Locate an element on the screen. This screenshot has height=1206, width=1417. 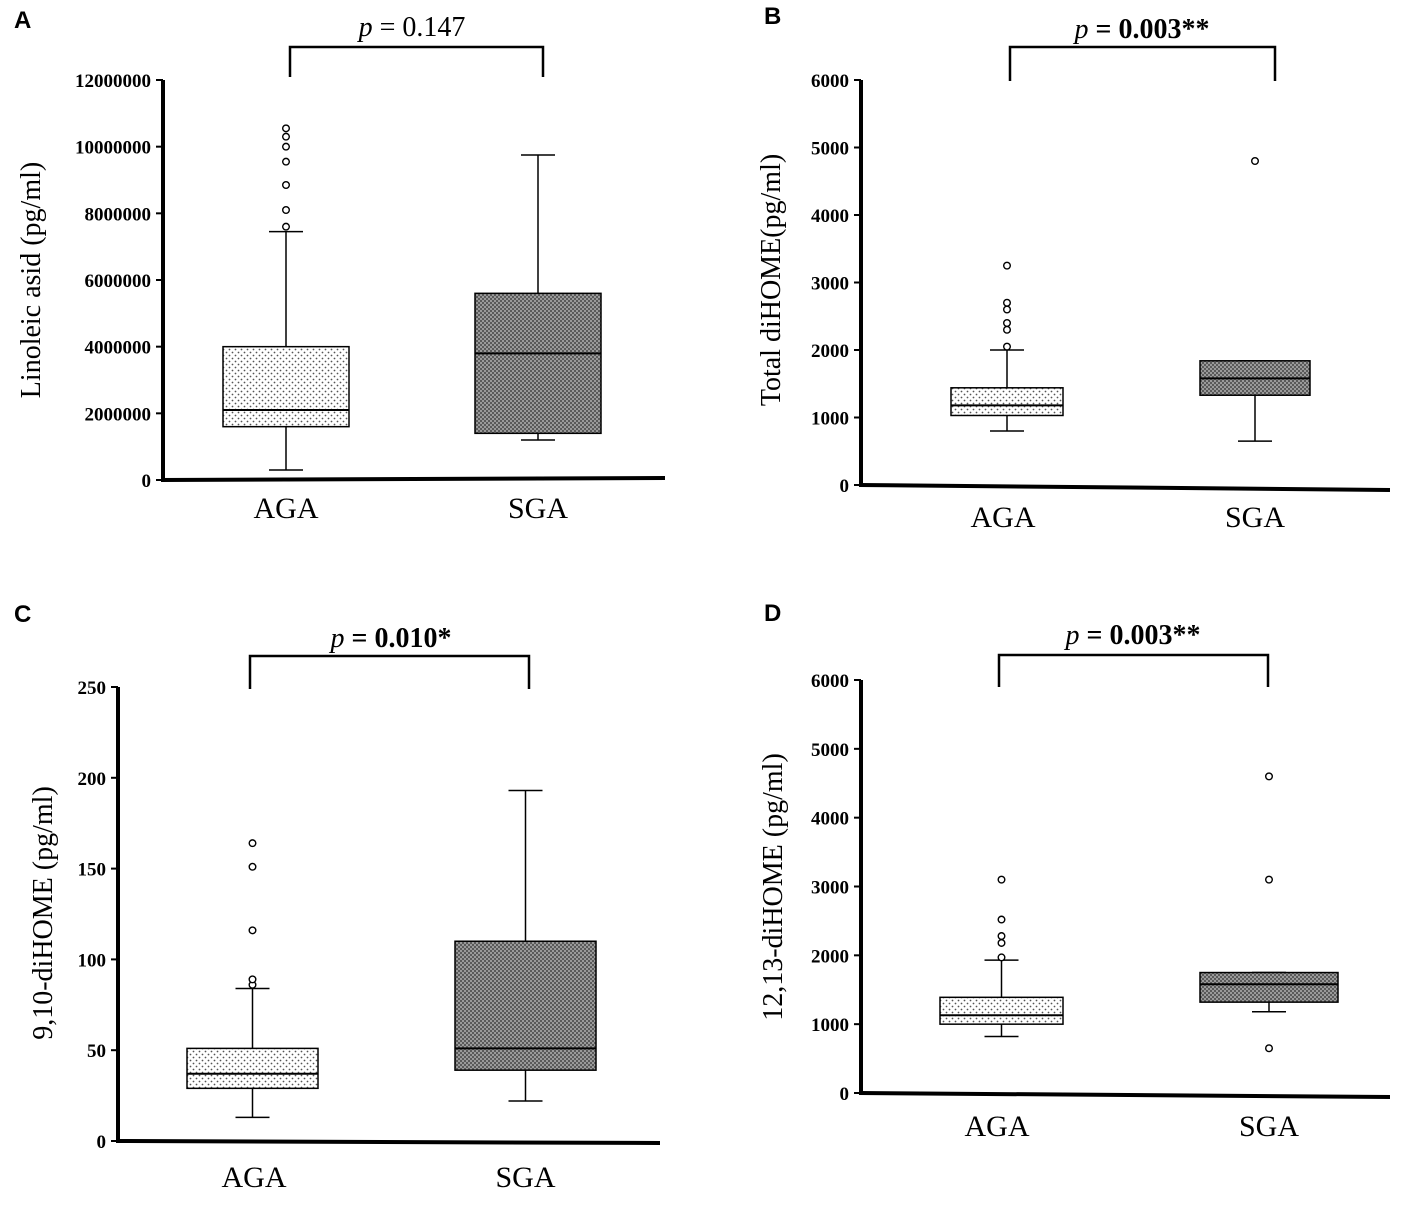
panel-letter: D is located at coordinates (772, 613).